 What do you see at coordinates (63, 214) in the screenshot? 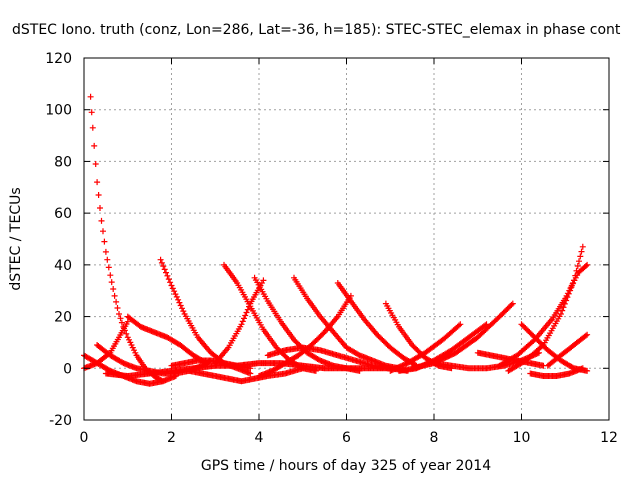
I see `y-tick-label: 60` at bounding box center [63, 214].